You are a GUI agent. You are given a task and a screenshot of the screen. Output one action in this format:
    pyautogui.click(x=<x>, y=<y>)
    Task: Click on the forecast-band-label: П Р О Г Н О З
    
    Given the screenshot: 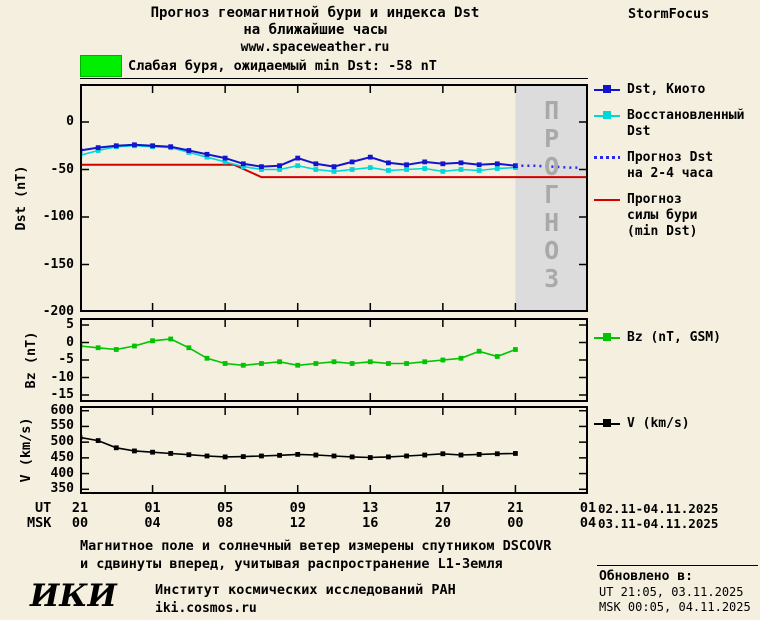 What is the action you would take?
    pyautogui.click(x=552, y=194)
    